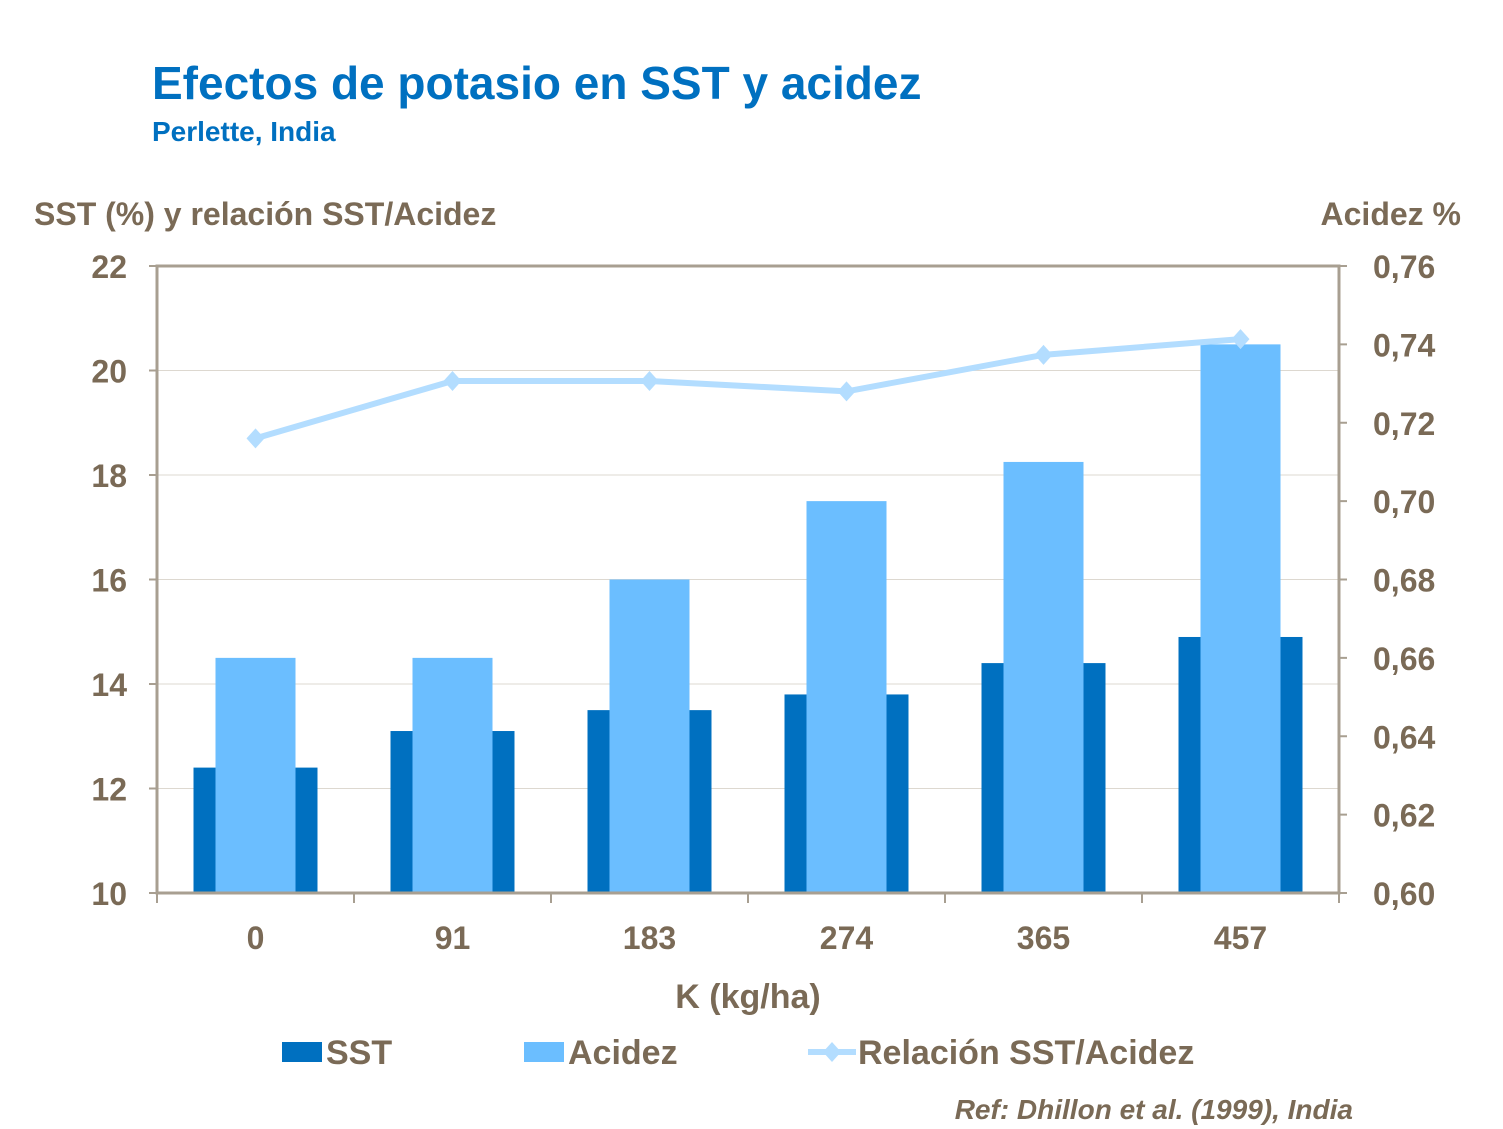  I want to click on x-tick-label: 457, so click(1240, 938).